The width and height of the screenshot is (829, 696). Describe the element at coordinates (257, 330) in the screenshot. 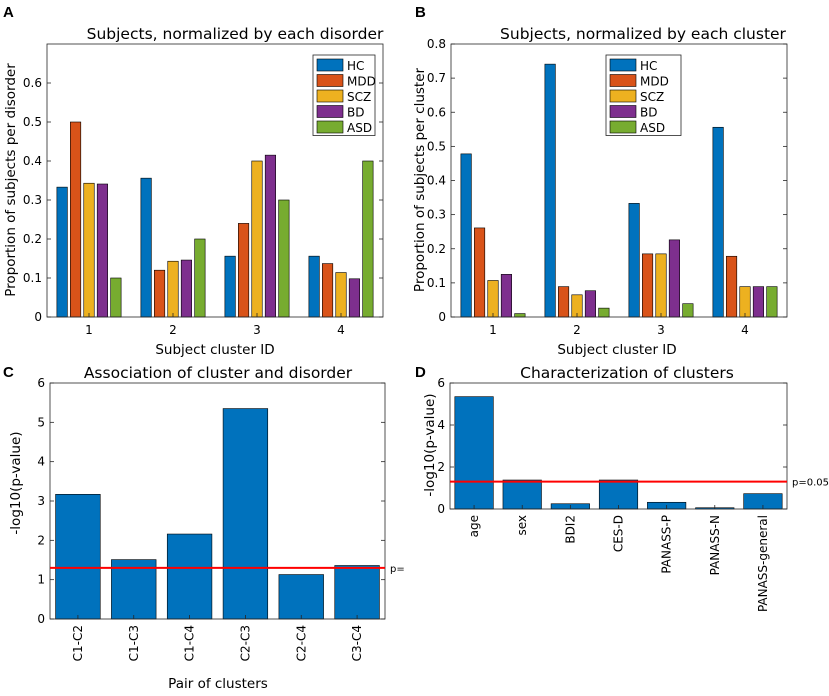

I see `panel-a-xtick-label: 3` at that location.